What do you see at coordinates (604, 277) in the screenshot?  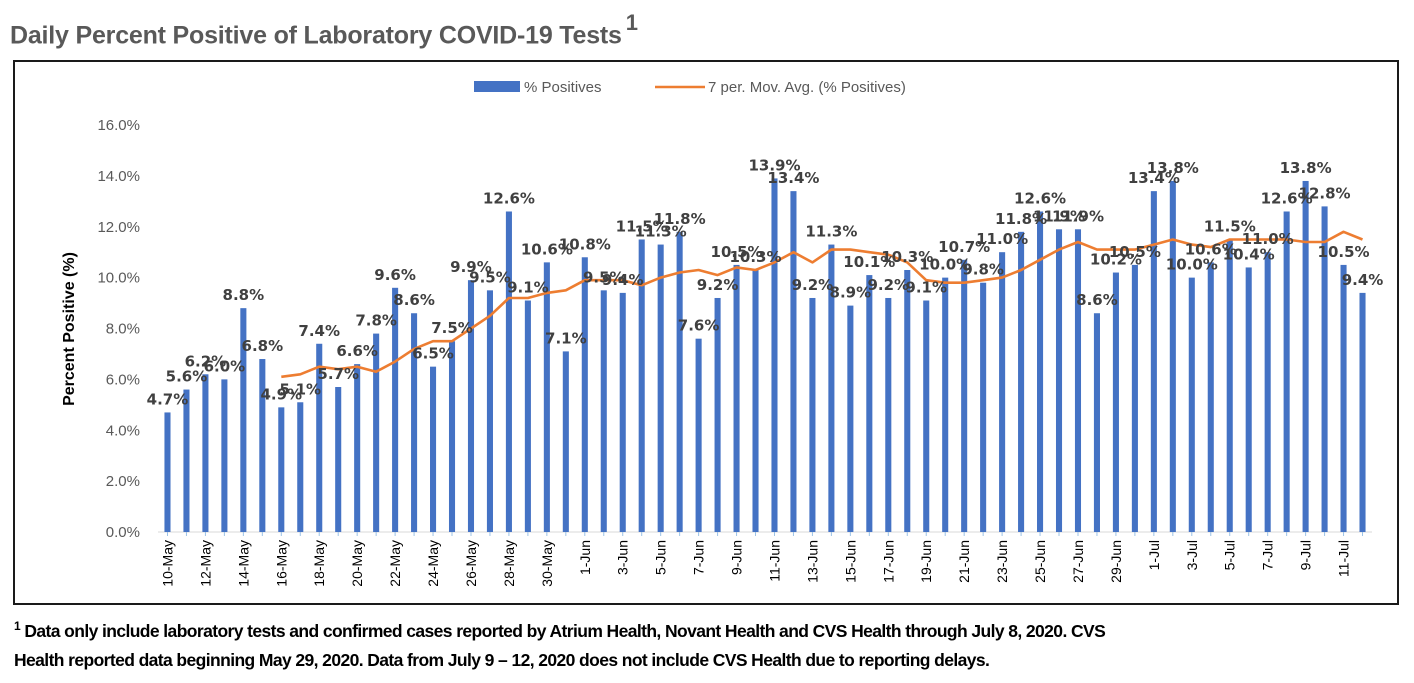 I see `data-label: 9.5%` at bounding box center [604, 277].